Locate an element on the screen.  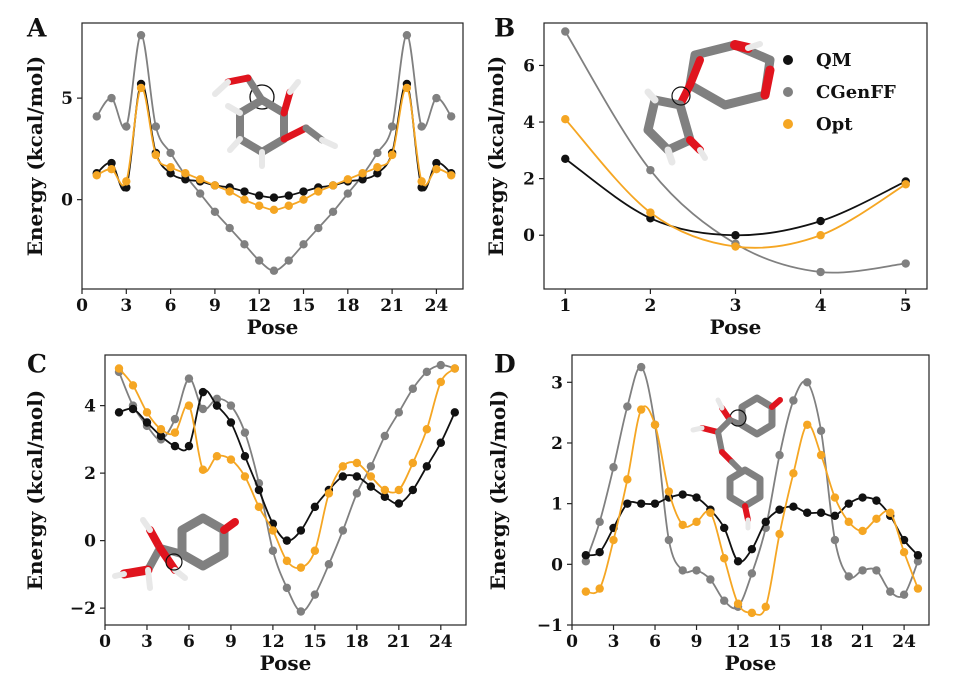
panel-letter: C is located at coordinates (37, 363).